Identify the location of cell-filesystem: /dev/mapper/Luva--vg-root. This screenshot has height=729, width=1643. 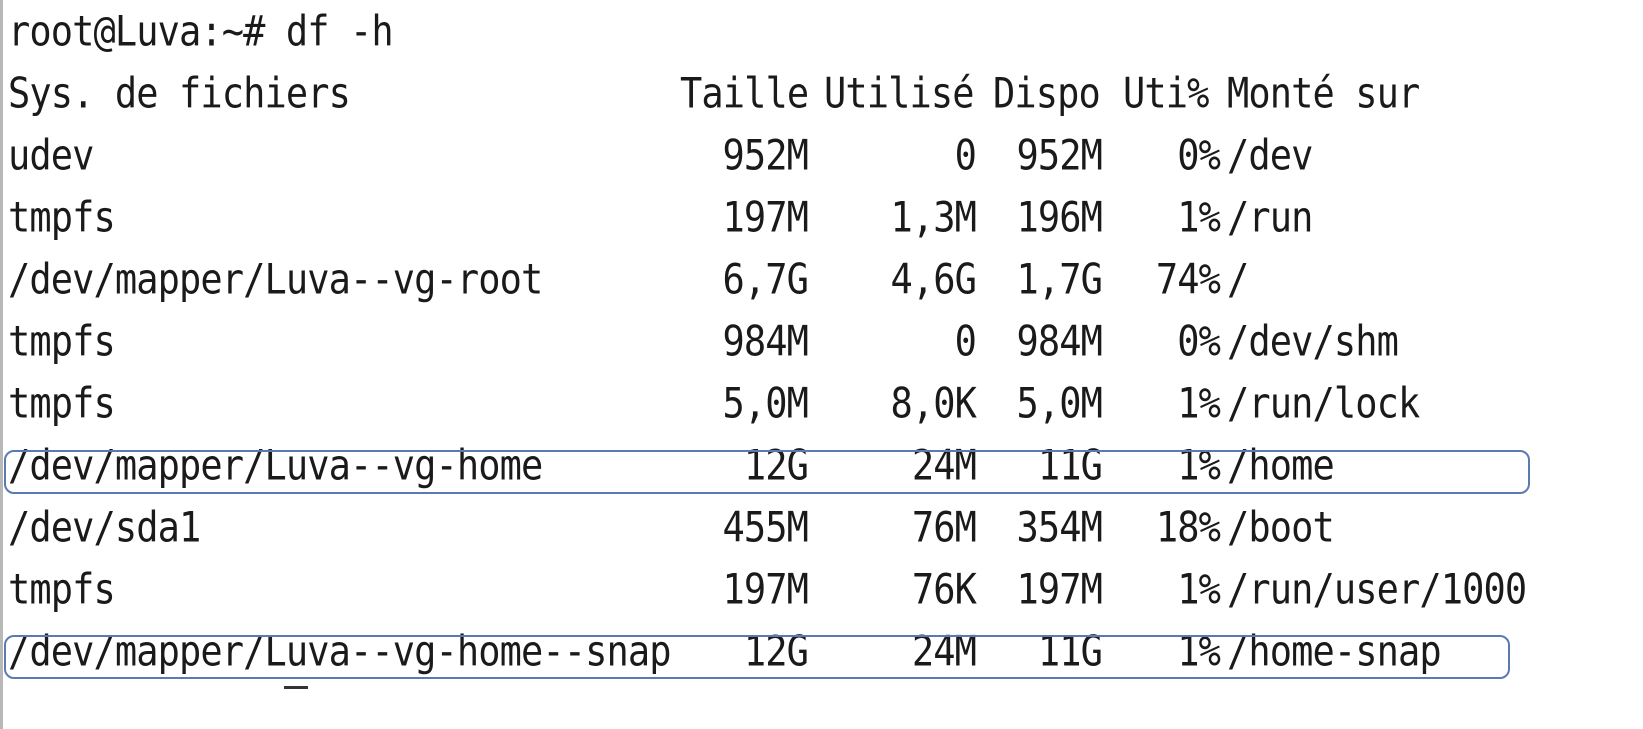
(275, 279).